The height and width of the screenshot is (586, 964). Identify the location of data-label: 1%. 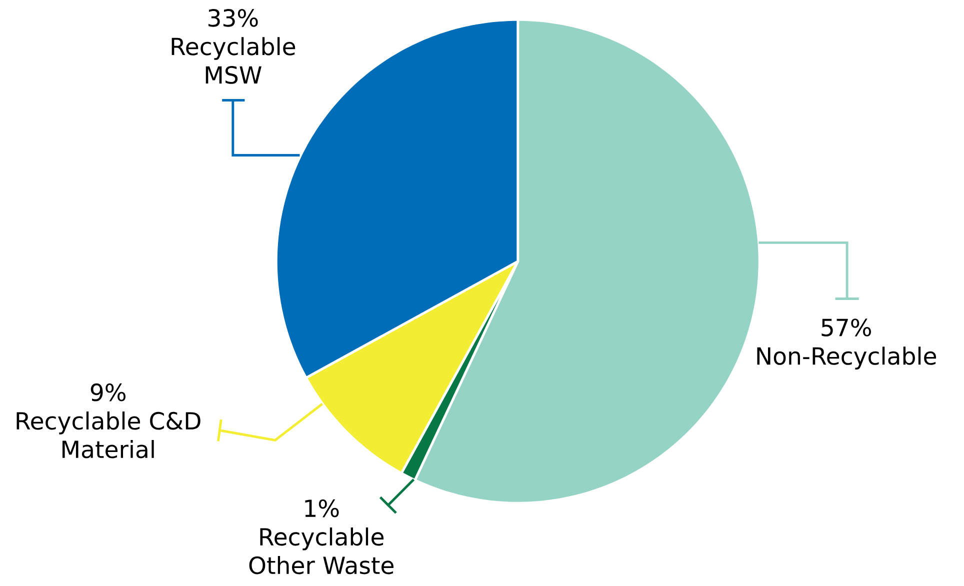
(322, 509).